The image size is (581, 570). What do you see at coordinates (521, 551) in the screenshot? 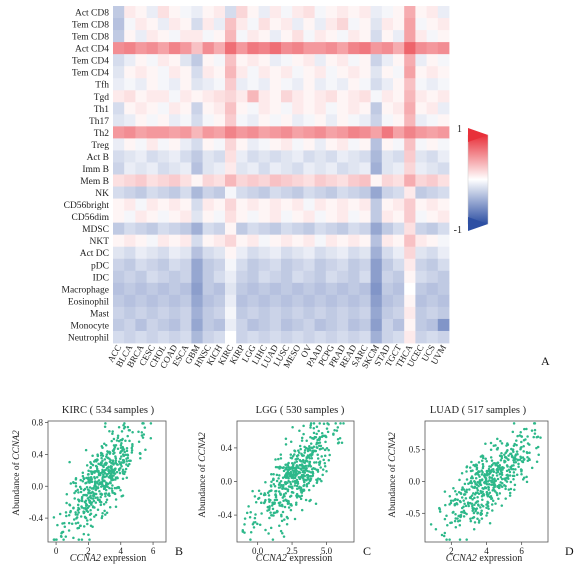
I see `x-tick-label: 6` at bounding box center [521, 551].